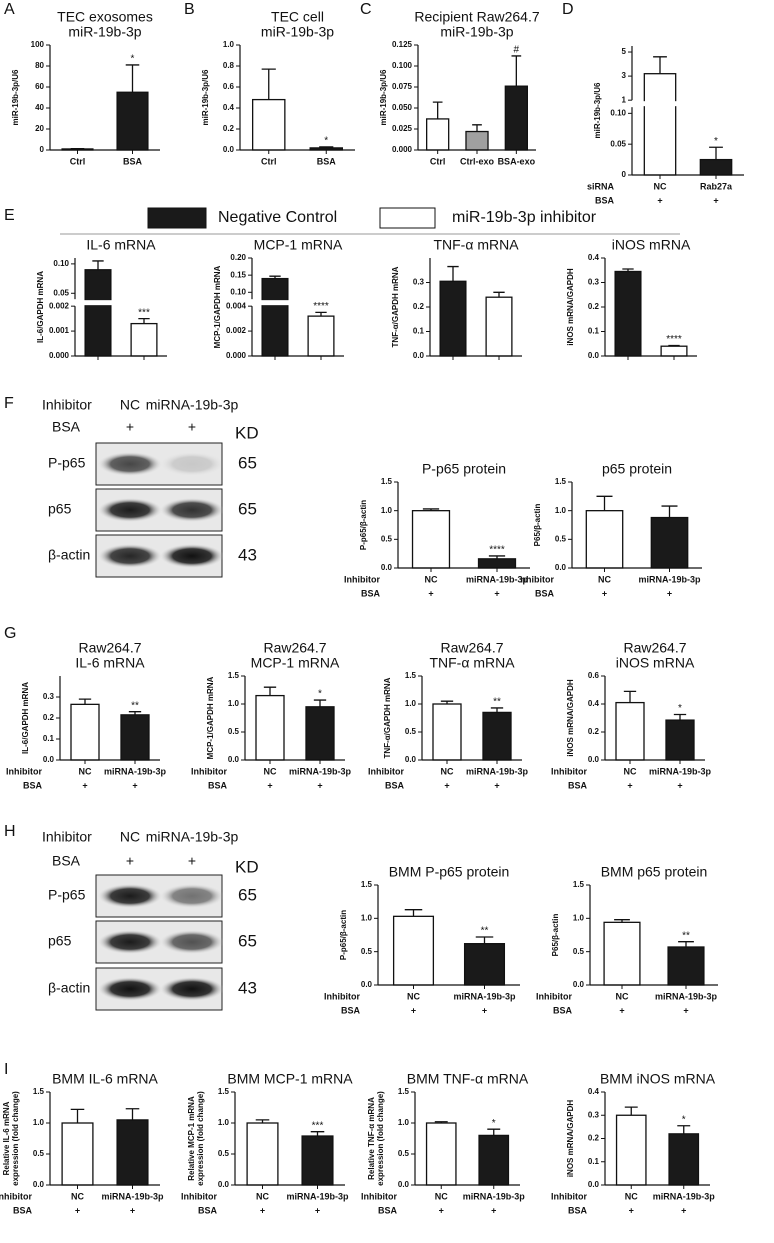 The width and height of the screenshot is (774, 1243). Describe the element at coordinates (476, 245) in the screenshot. I see `chart-title: TNF-α mRNA` at that location.